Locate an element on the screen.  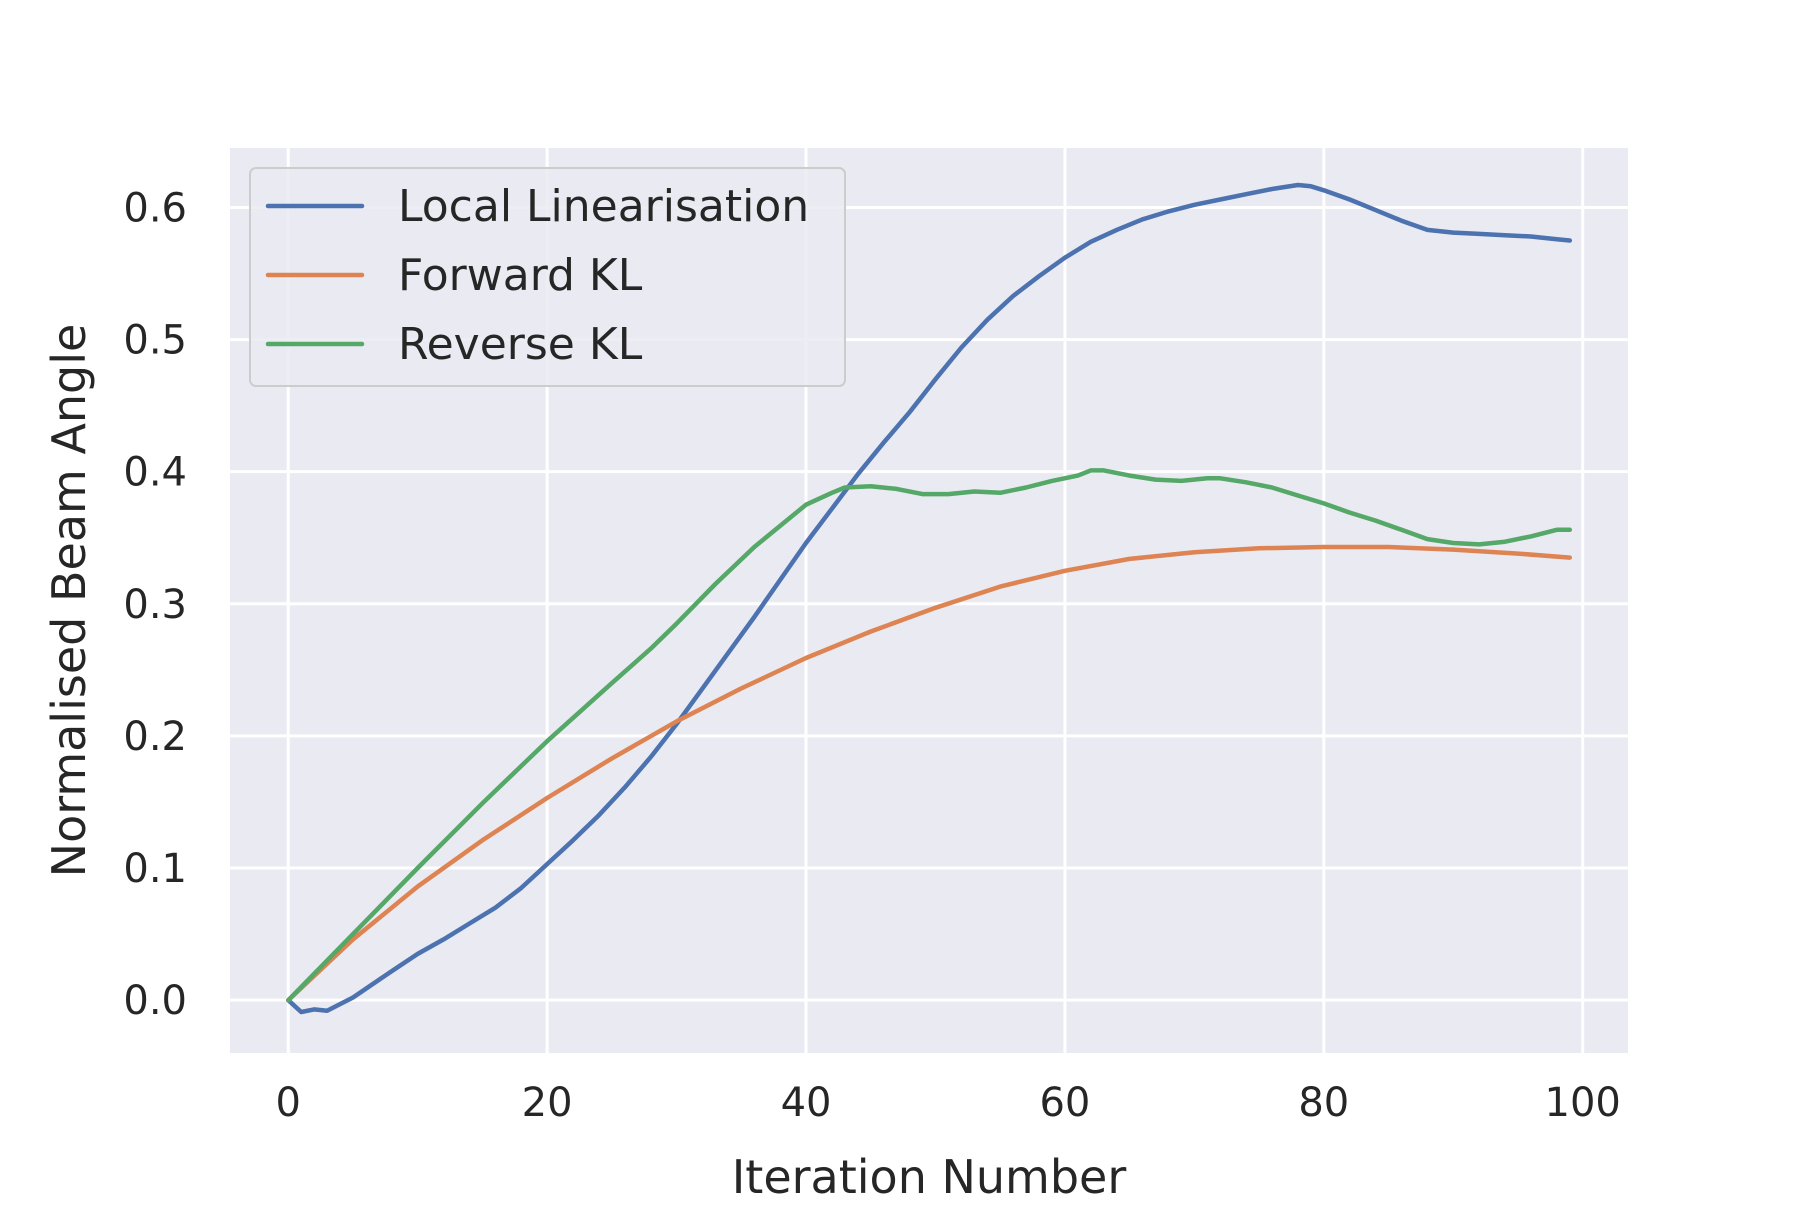
x-tick-label: 40 is located at coordinates (806, 1103).